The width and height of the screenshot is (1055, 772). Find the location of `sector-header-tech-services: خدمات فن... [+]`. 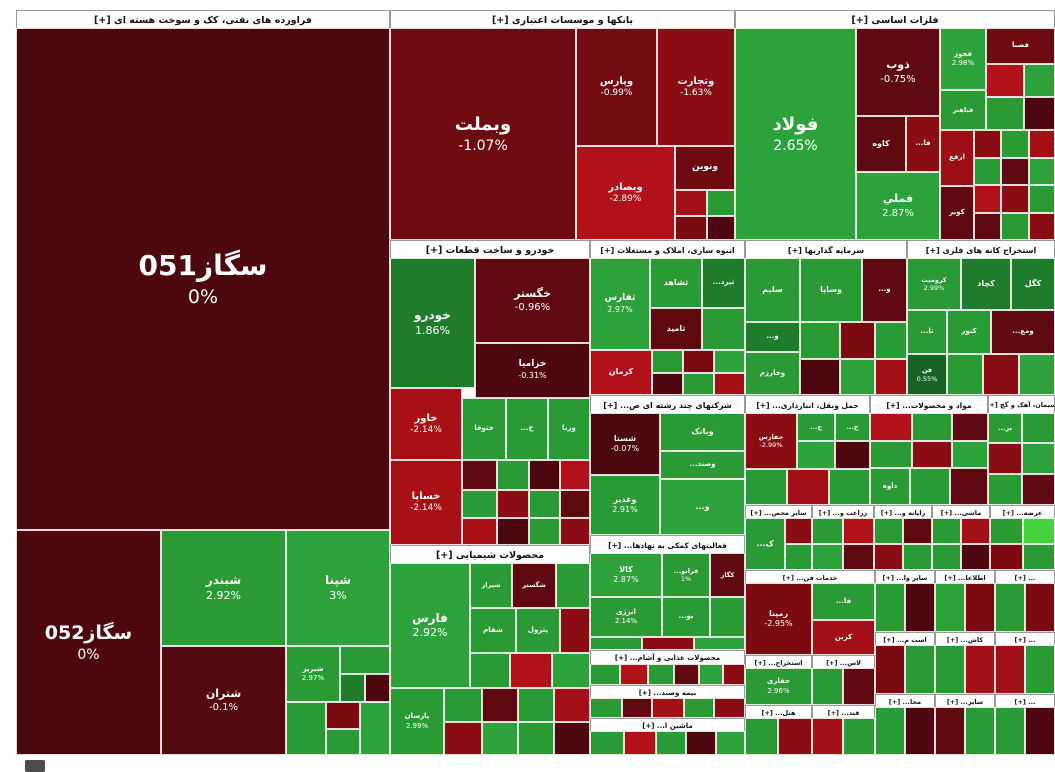

sector-header-tech-services: خدمات فن... [+] is located at coordinates (810, 577).